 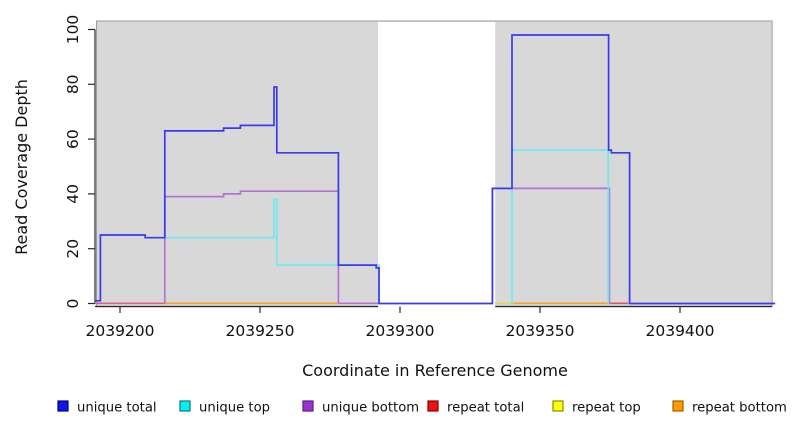 I want to click on y-axis-title: Read Coverage Depth, so click(x=21, y=167).